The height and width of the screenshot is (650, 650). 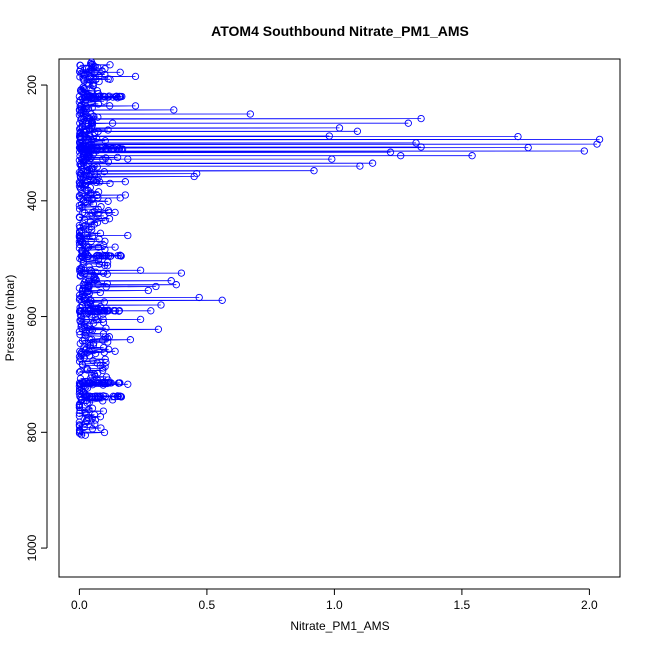 What do you see at coordinates (32, 85) in the screenshot?
I see `y-tick-label: 200` at bounding box center [32, 85].